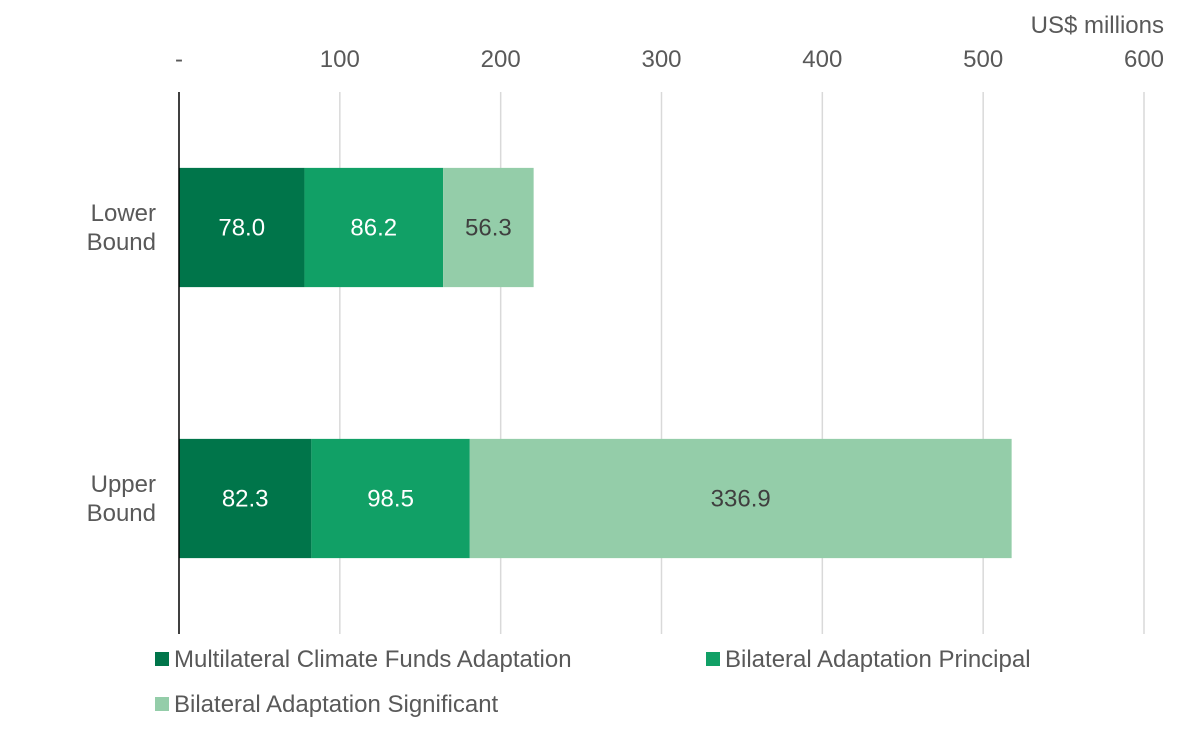 The image size is (1200, 739). Describe the element at coordinates (373, 659) in the screenshot. I see `legend-label: Multilateral Climate Funds Adaptation` at that location.